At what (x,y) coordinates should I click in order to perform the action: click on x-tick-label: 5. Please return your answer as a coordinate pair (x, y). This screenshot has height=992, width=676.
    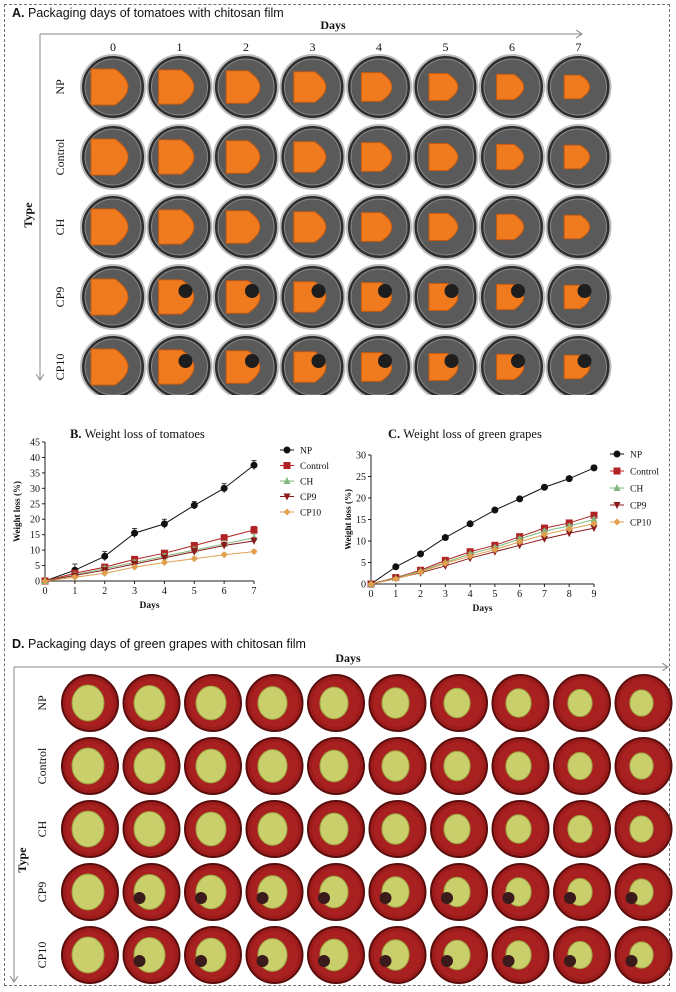
    Looking at the image, I should click on (494, 594).